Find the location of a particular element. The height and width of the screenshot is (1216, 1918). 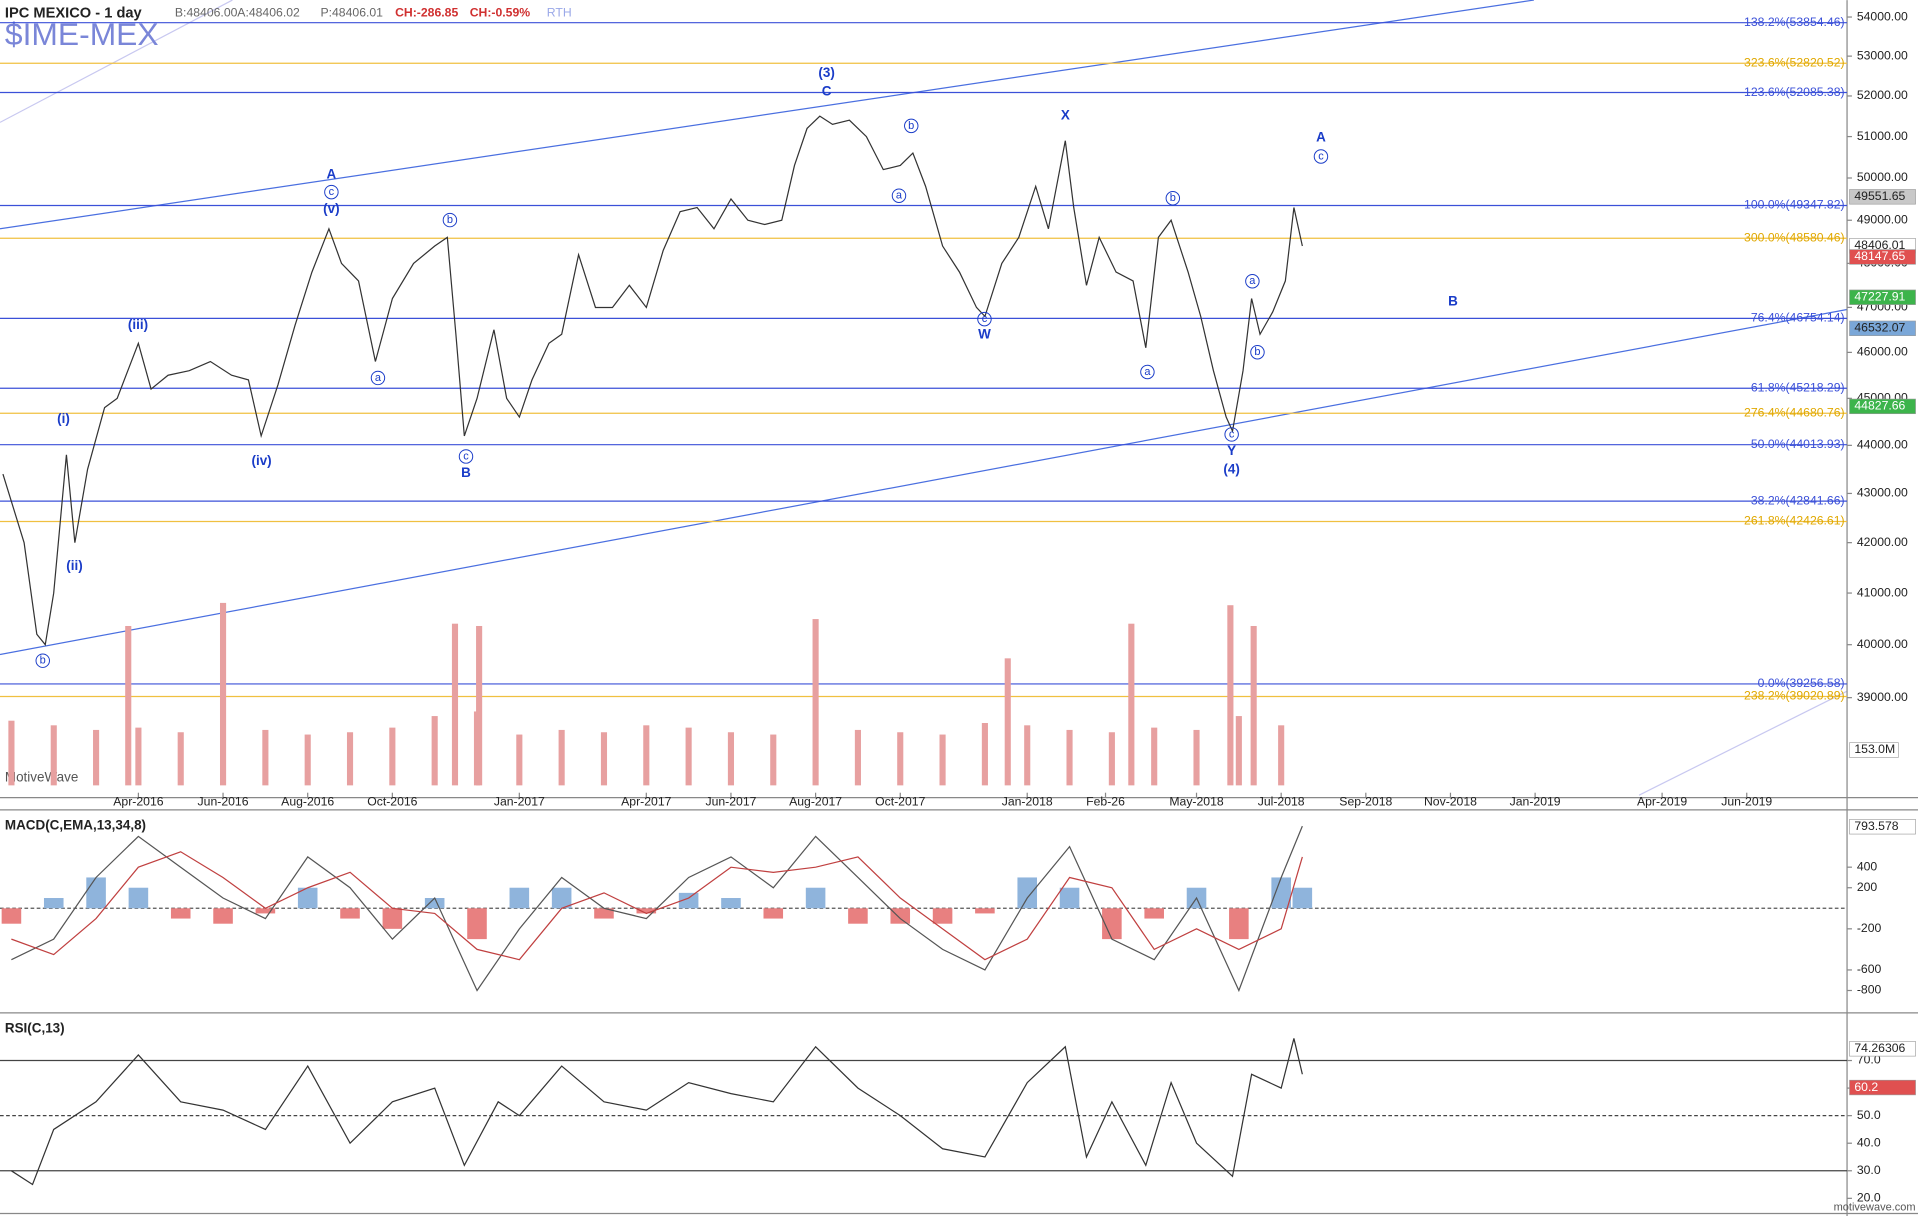

wave-label: C is located at coordinates (827, 90).